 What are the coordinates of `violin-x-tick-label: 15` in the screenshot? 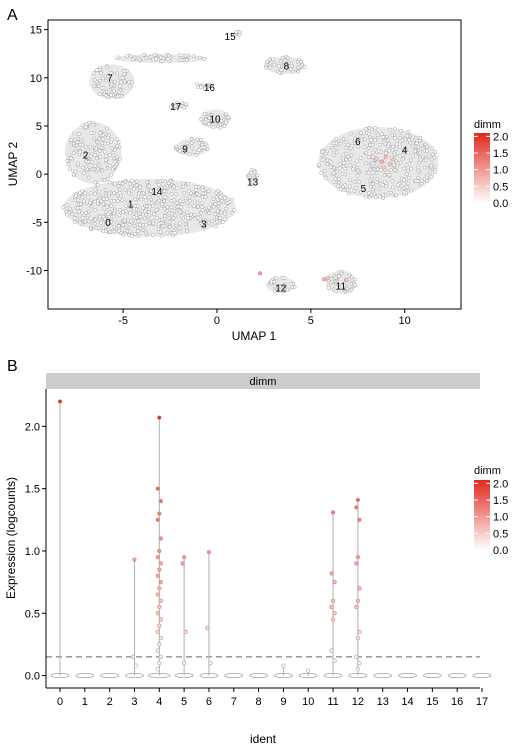 It's located at (432, 702).